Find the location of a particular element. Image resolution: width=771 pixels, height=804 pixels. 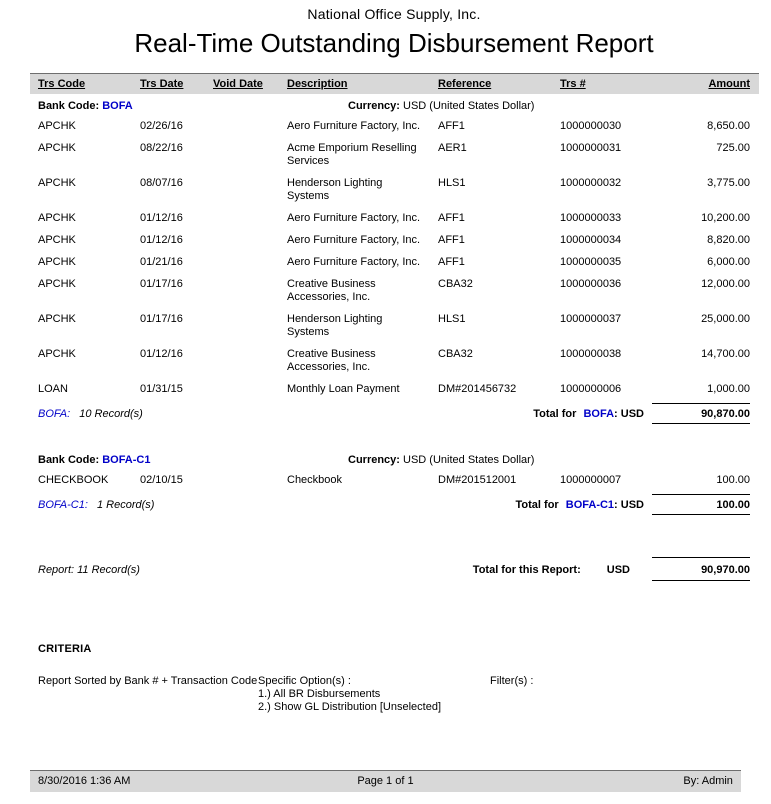

cell-amount: 14,700.00 is located at coordinates (725, 354).